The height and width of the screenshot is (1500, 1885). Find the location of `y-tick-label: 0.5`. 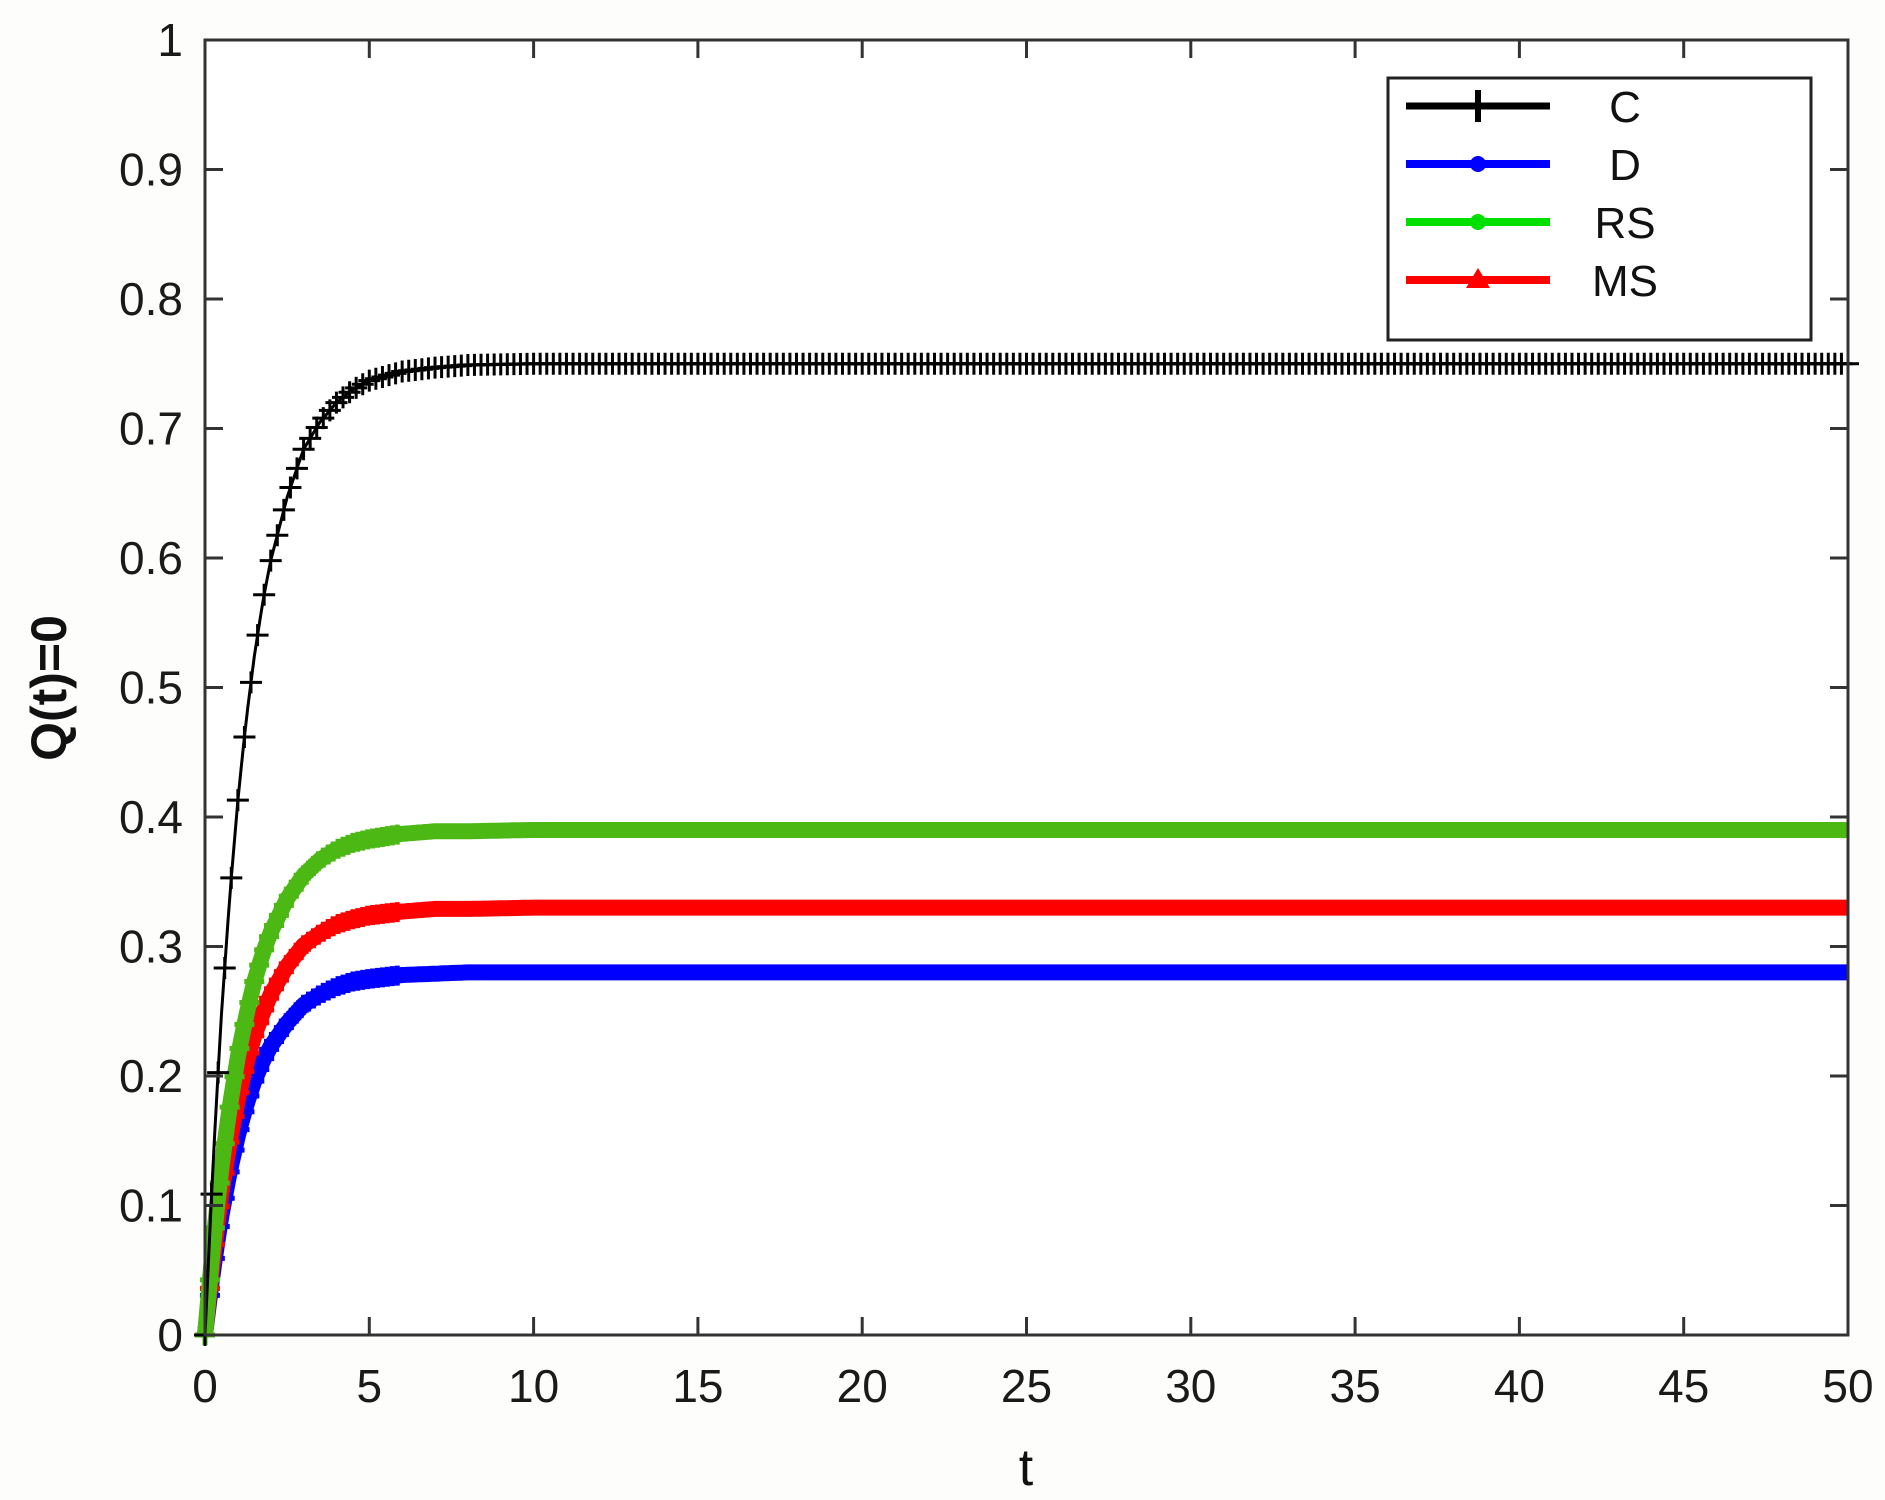

y-tick-label: 0.5 is located at coordinates (151, 688).